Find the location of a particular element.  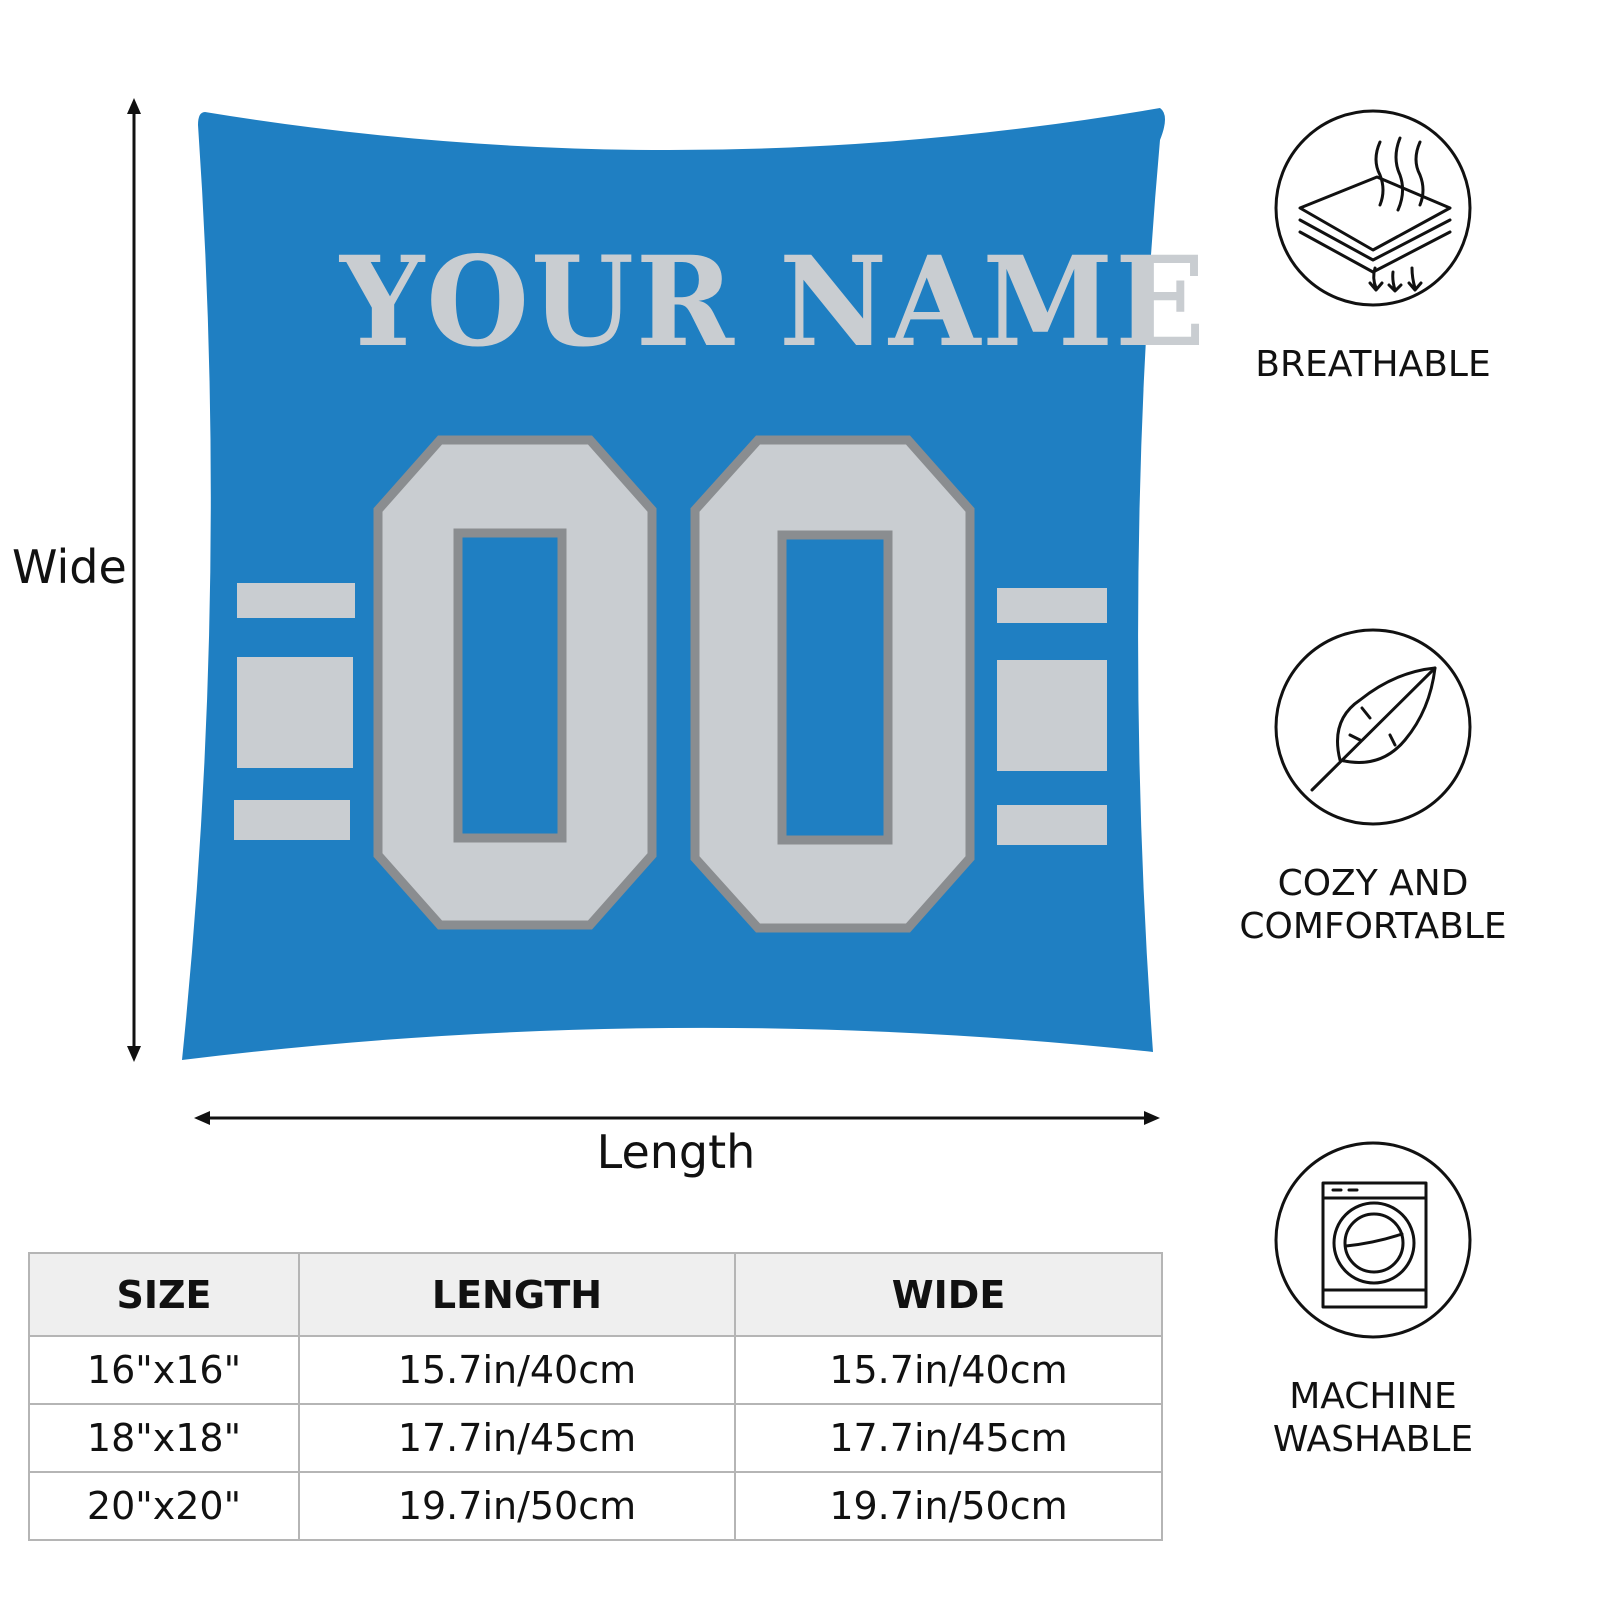

feature-label: COZY AND is located at coordinates (1373, 883).